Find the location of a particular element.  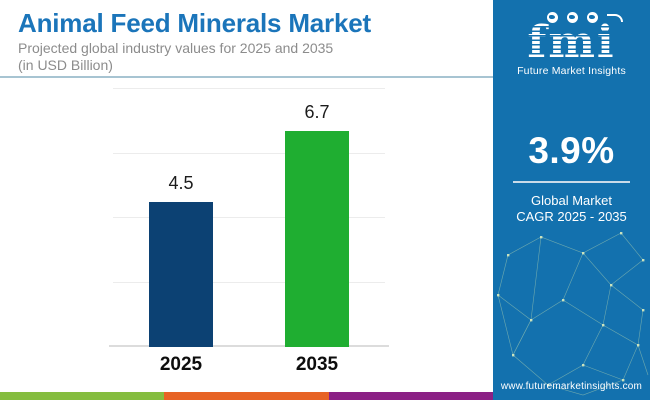

x-axis-label-2035: 2035 is located at coordinates (317, 364).